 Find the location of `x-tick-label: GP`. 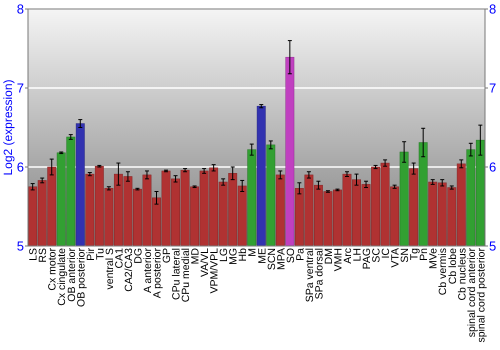

x-tick-label: GP is located at coordinates (167, 256).